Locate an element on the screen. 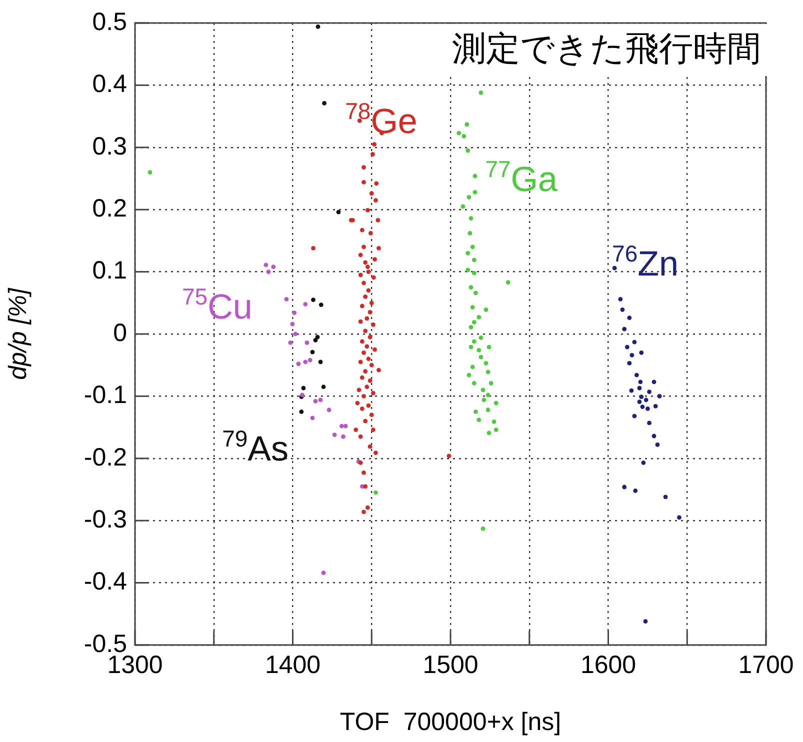 This screenshot has width=803, height=742. y-tick-label: 0 is located at coordinates (120, 332).